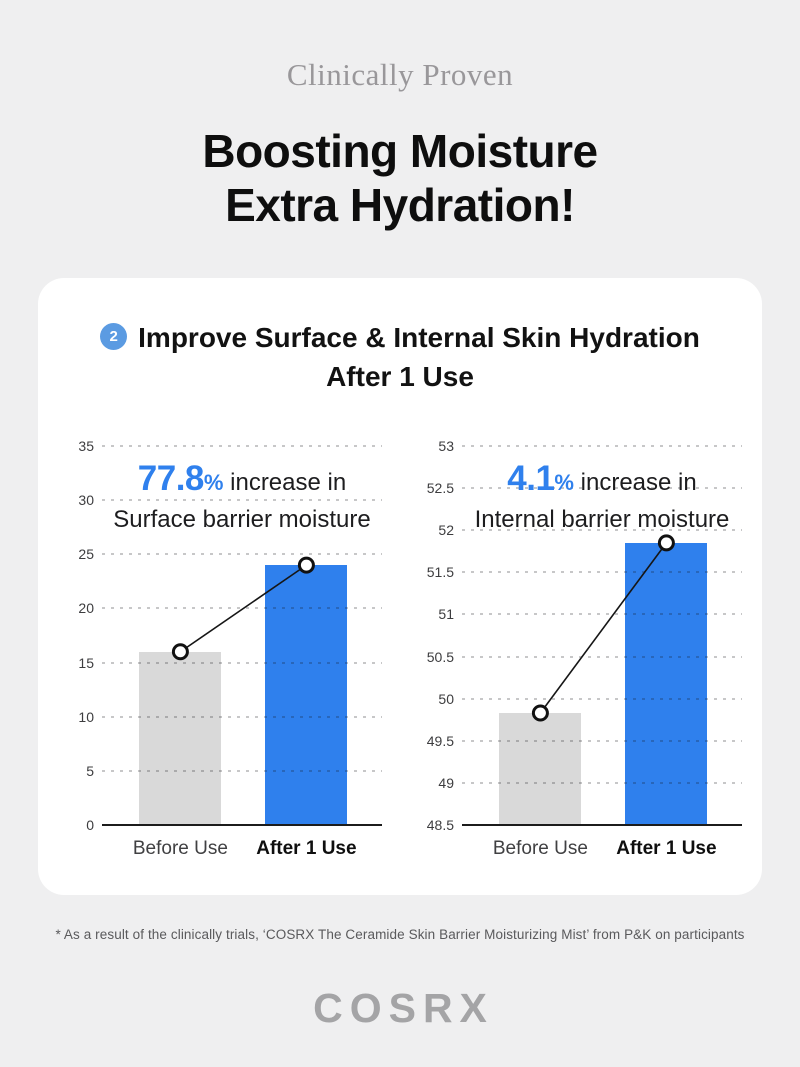 This screenshot has width=800, height=1067. I want to click on y-tick-label: 35, so click(86, 446).